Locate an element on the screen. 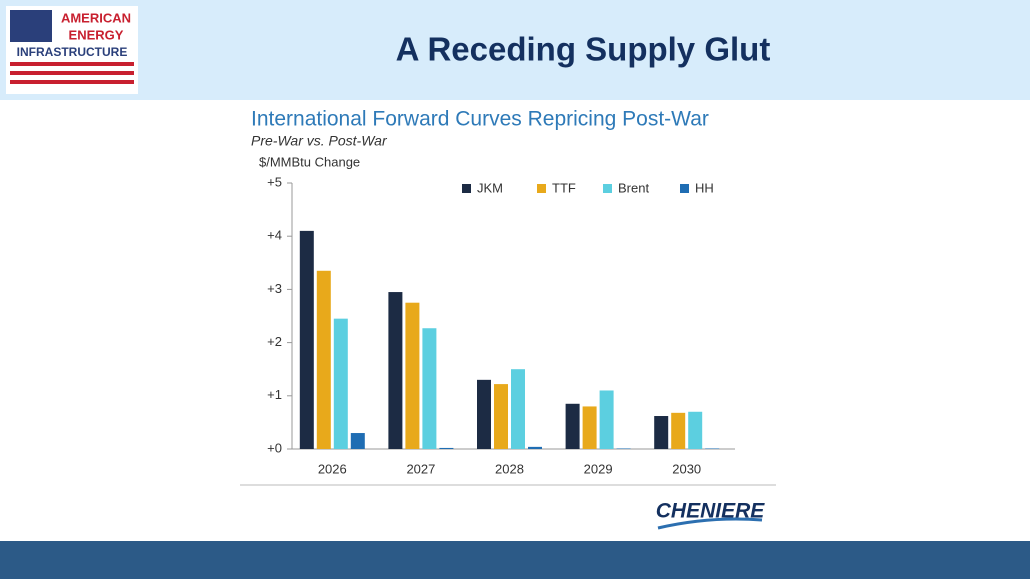  logo-text: INFRASTRUCTURE is located at coordinates (72, 52).